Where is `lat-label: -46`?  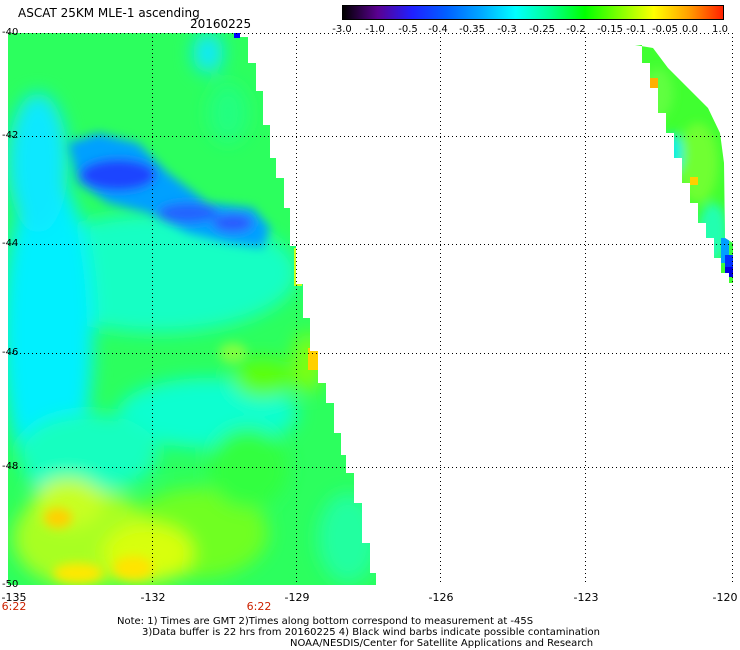
lat-label: -46 is located at coordinates (10, 352).